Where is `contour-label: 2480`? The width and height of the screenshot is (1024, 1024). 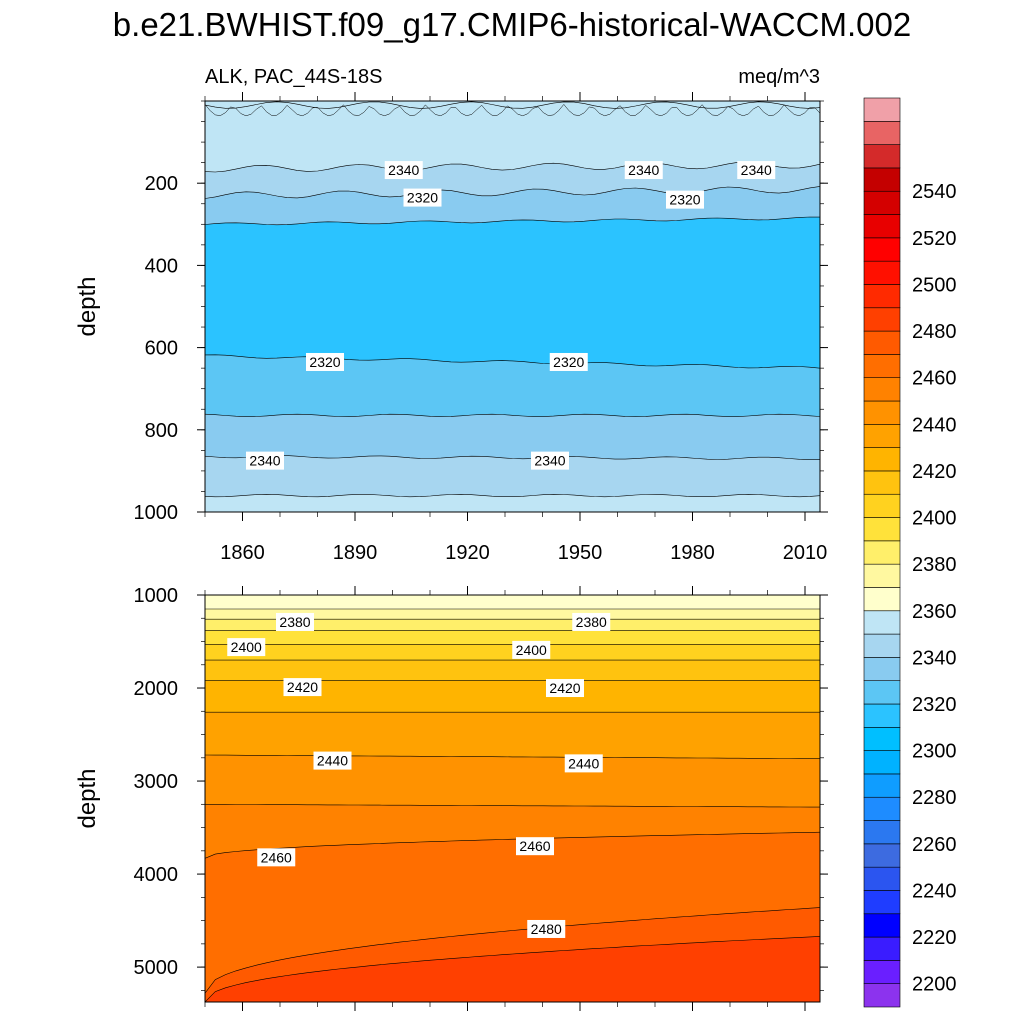 contour-label: 2480 is located at coordinates (546, 928).